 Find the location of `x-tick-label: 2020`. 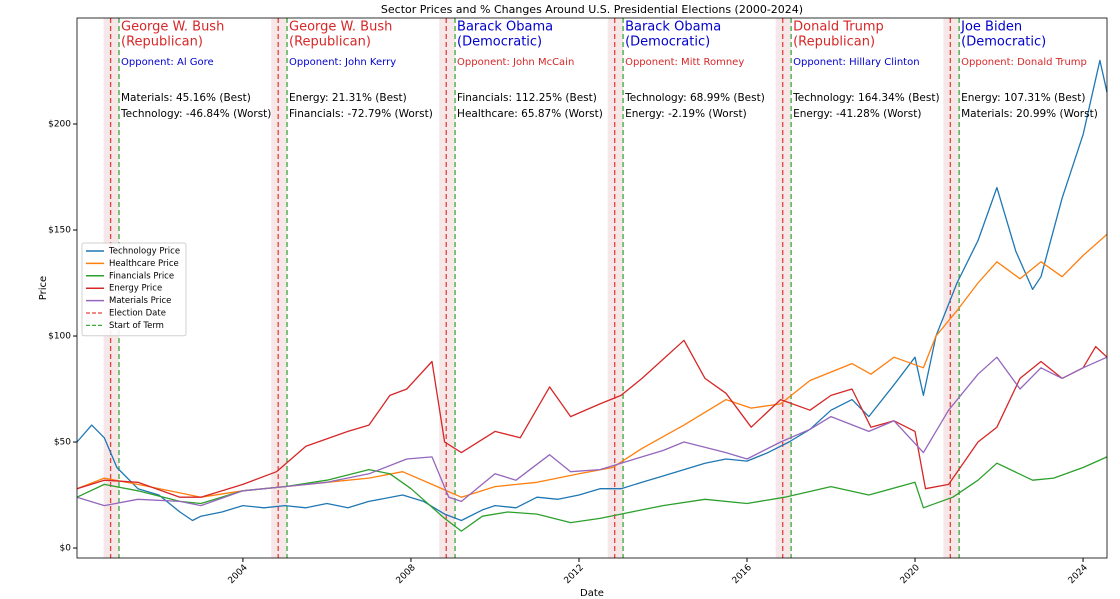

x-tick-label: 2020 is located at coordinates (910, 574).